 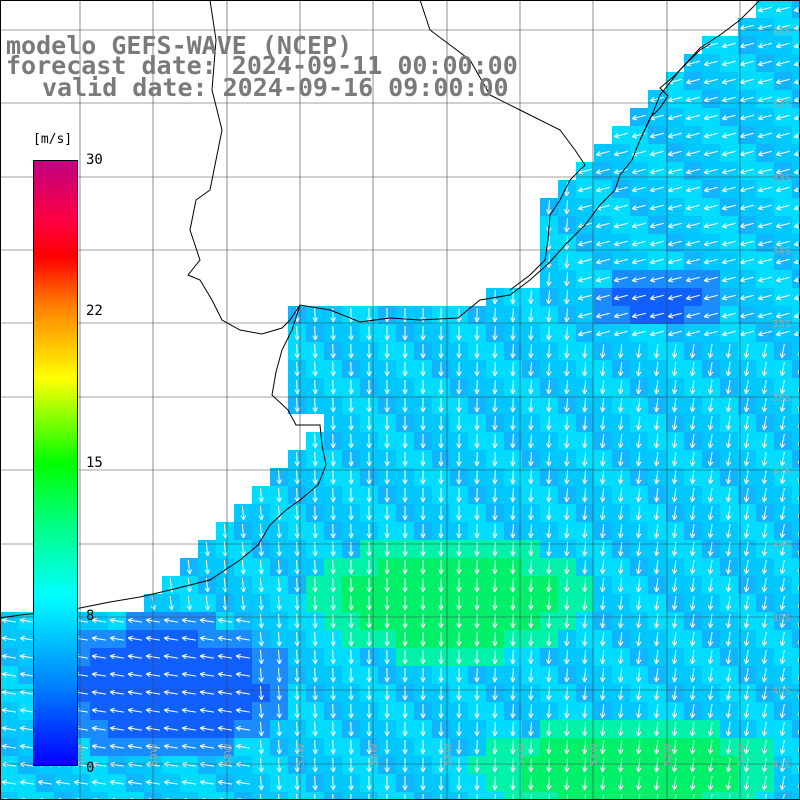 What do you see at coordinates (781, 31) in the screenshot?
I see `latitude-label: 31S` at bounding box center [781, 31].